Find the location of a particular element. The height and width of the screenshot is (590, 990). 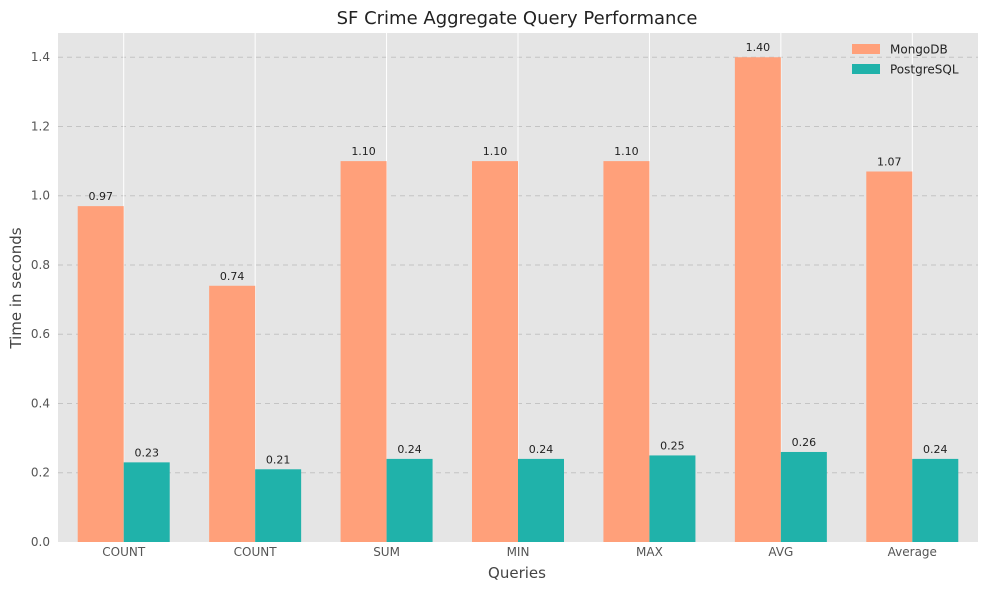

y-tick-label: 0.0 is located at coordinates (40, 542).